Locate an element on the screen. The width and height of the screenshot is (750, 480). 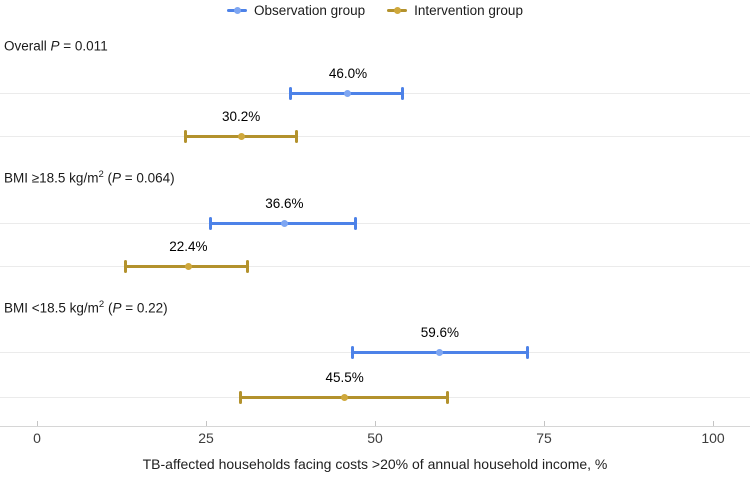
tick-label: 0 is located at coordinates (37, 438).